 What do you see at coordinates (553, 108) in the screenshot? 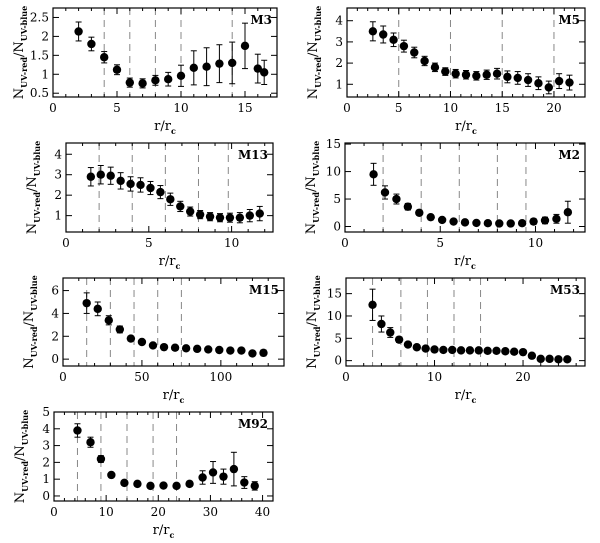
I see `x-tick-label: 20` at bounding box center [553, 108].